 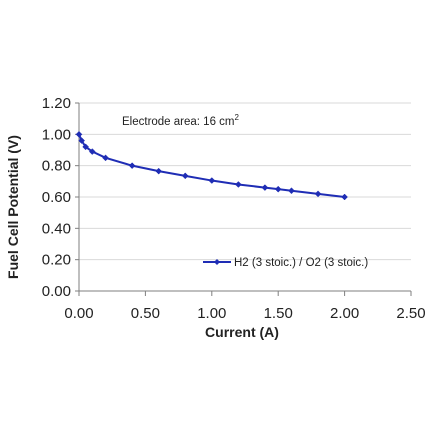 What do you see at coordinates (78, 313) in the screenshot?
I see `x-tick-label: 0.00` at bounding box center [78, 313].